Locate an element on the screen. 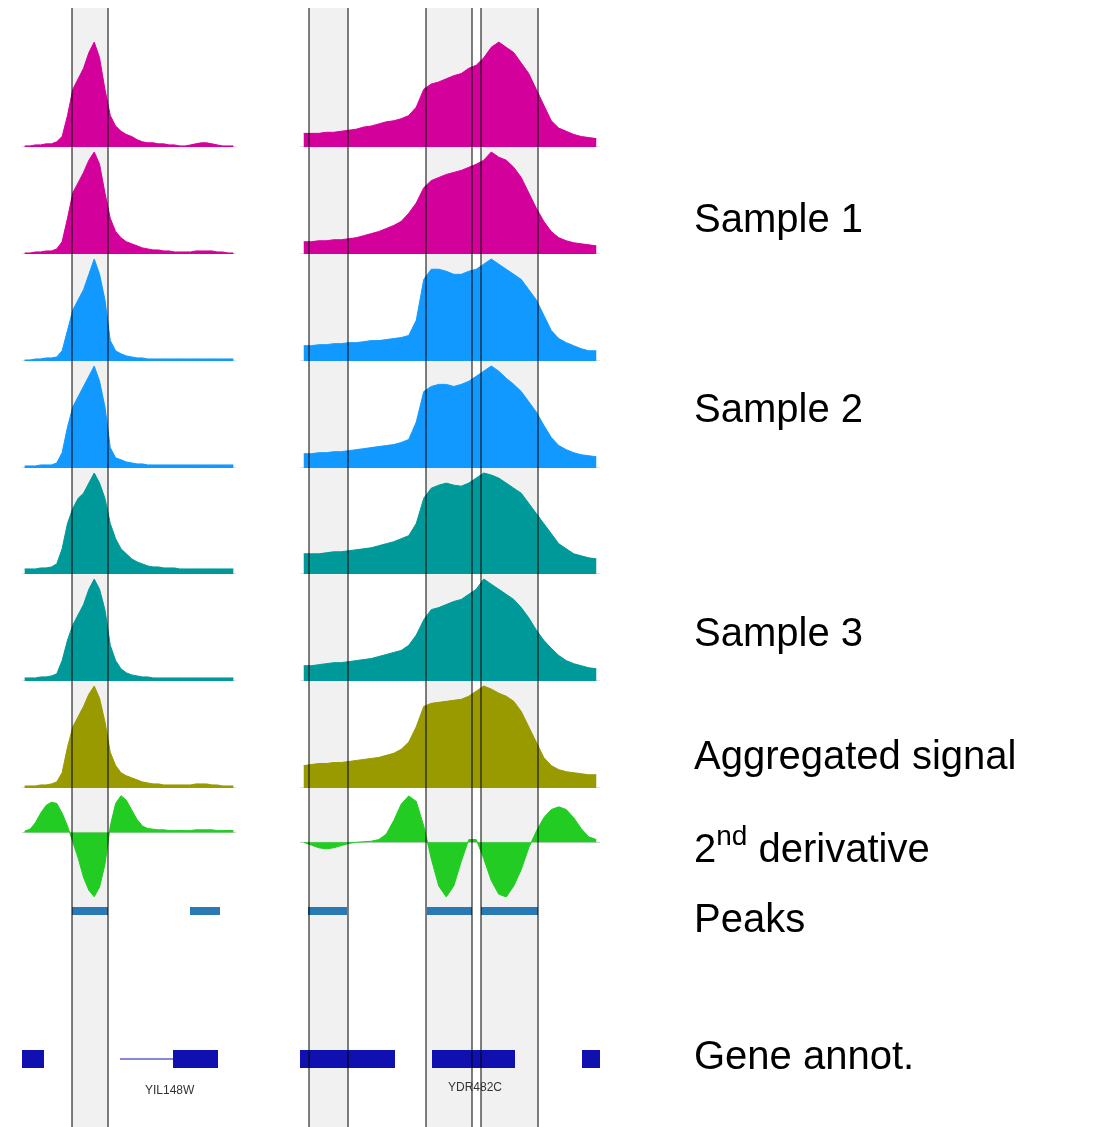 Image resolution: width=1104 pixels, height=1127 pixels. text: Gene annot. is located at coordinates (804, 1055).